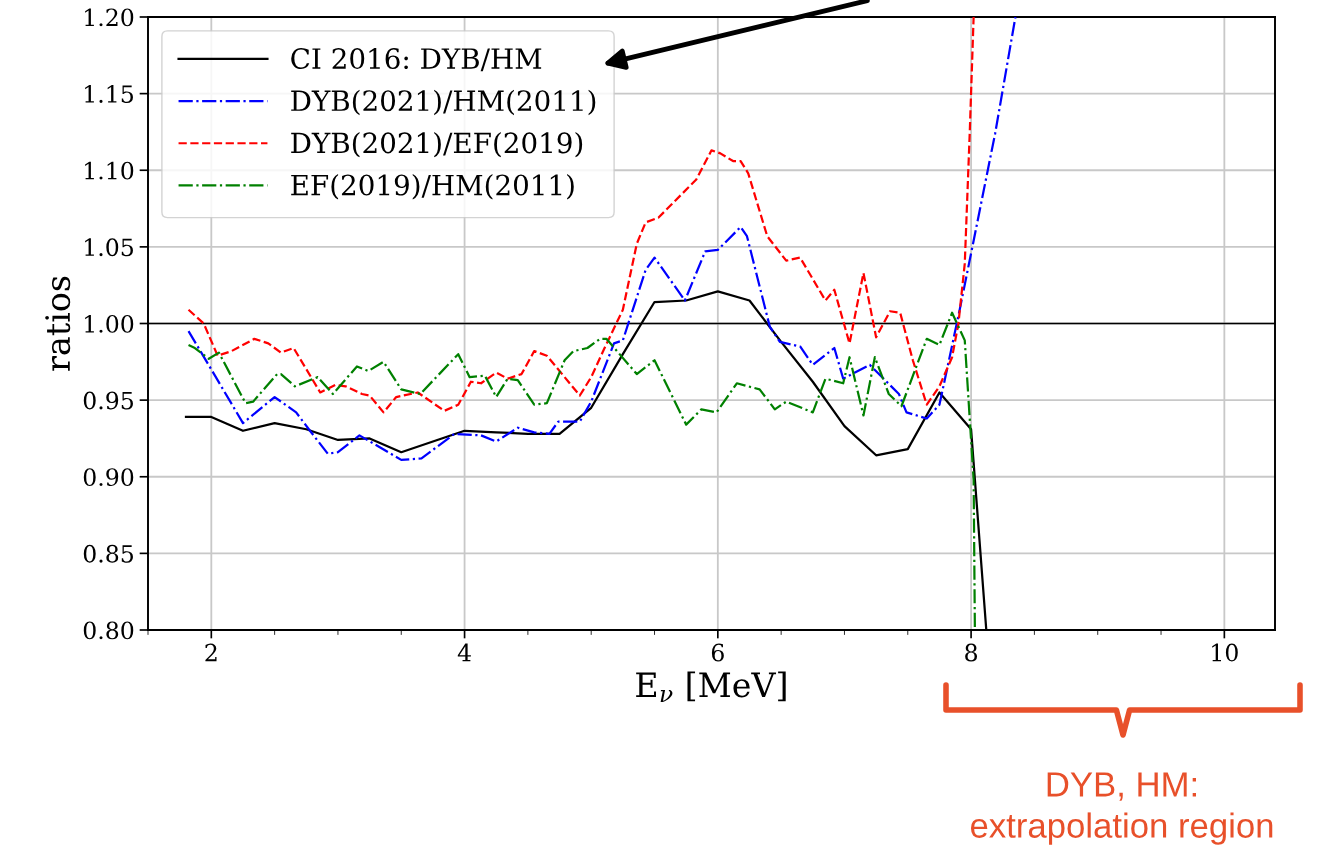 This screenshot has height=859, width=1319. What do you see at coordinates (109, 17) in the screenshot?
I see `y-tick-label: 1.20` at bounding box center [109, 17].